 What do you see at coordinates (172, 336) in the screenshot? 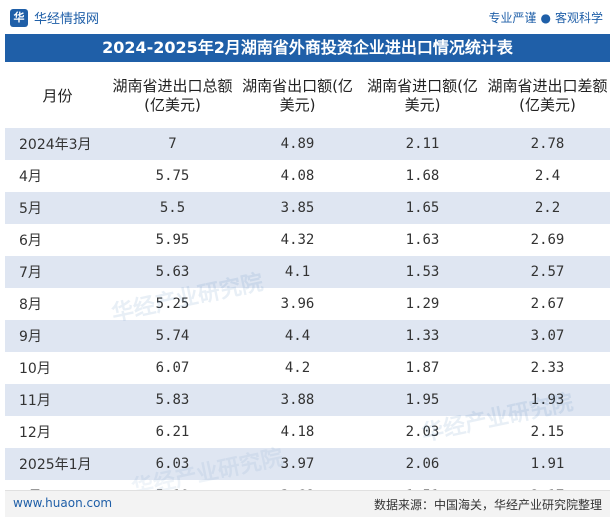
I see `cell-total: 5.74` at bounding box center [172, 336].